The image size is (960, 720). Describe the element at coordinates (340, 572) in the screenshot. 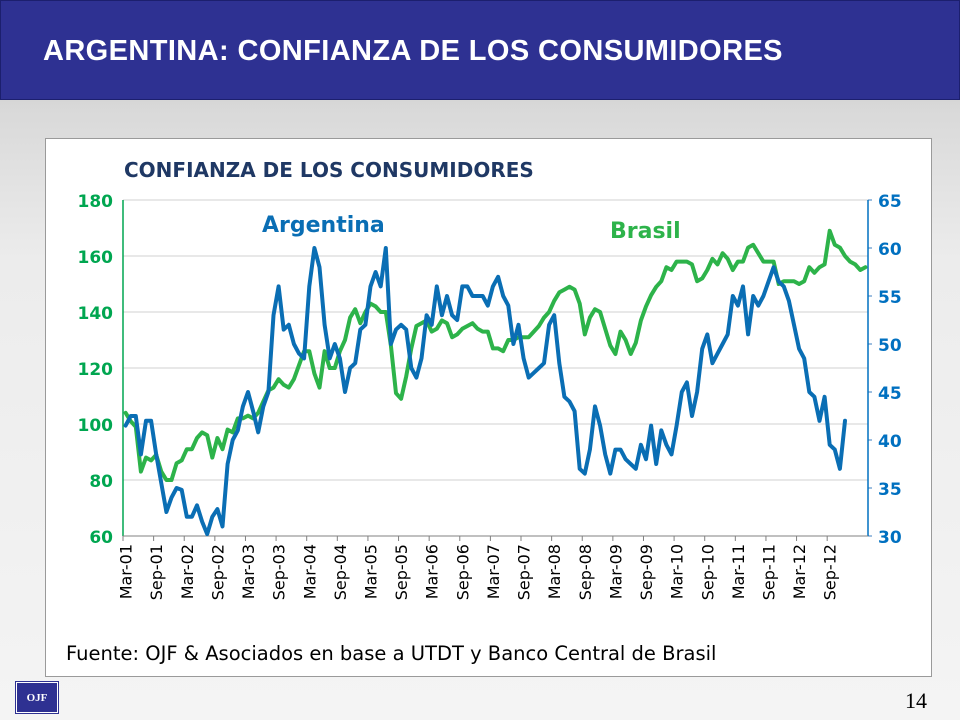

I see `x-tick-label: Sep-04` at that location.